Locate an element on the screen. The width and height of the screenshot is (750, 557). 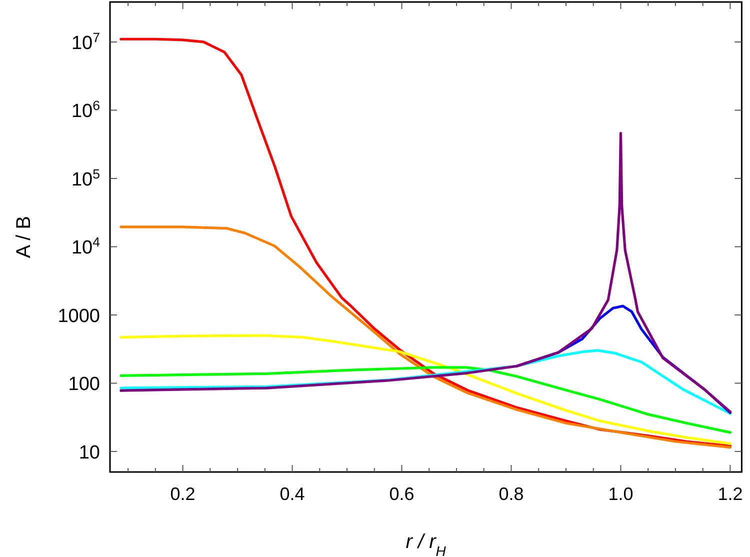
line-series is located at coordinates (426, 400).